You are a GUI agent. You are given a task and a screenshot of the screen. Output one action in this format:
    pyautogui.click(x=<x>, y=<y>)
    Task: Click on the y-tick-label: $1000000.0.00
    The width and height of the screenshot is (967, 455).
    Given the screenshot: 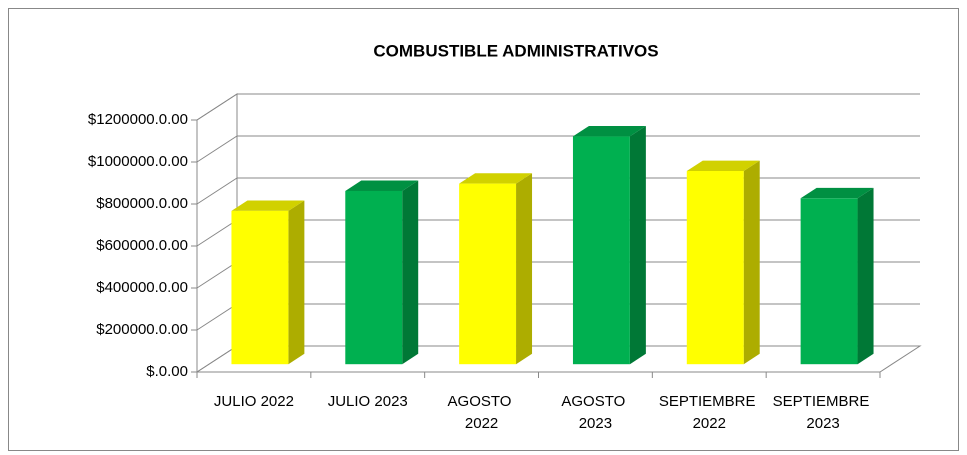 What is the action you would take?
    pyautogui.click(x=138, y=161)
    